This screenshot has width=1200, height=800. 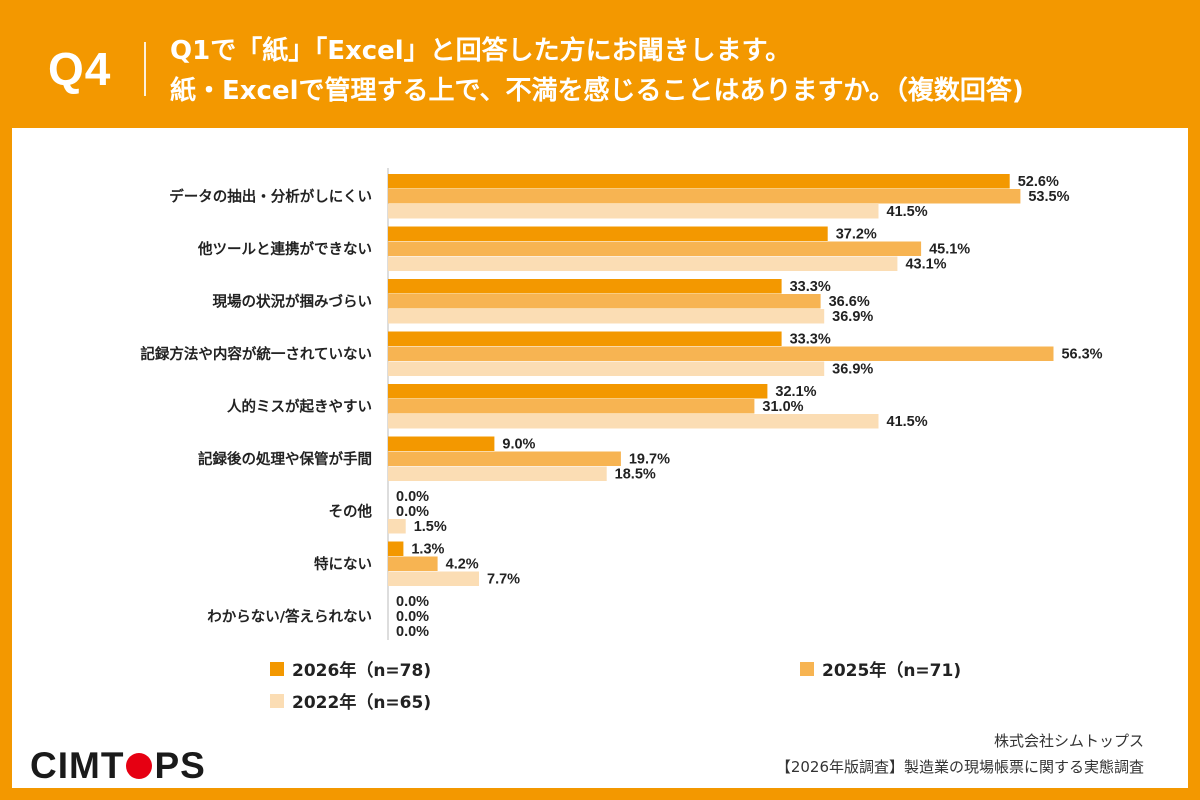 I want to click on category-label: 記録後の処理や保管が手間, so click(x=285, y=459).